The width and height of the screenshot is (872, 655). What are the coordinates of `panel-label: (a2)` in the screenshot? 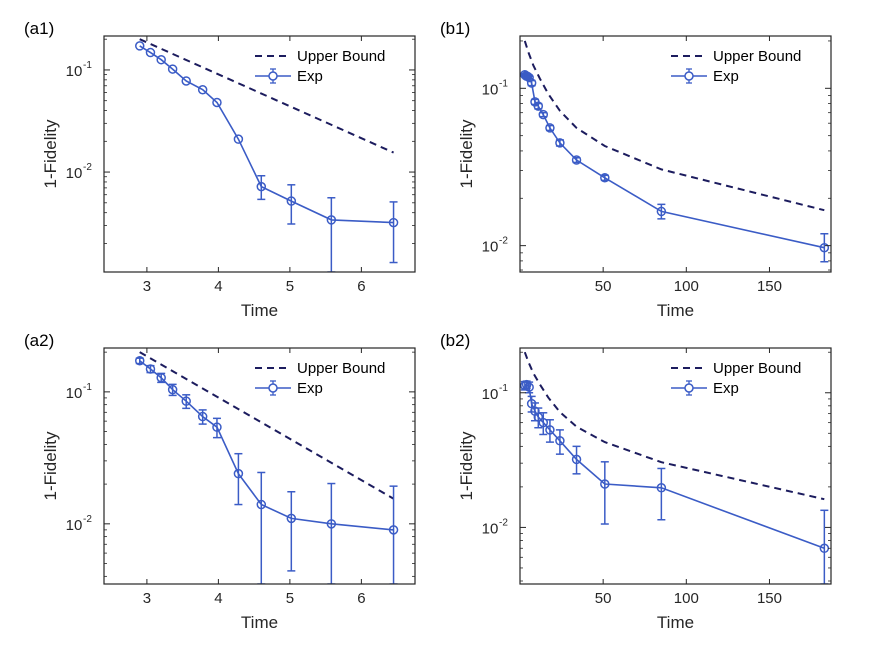 It's located at (39, 340).